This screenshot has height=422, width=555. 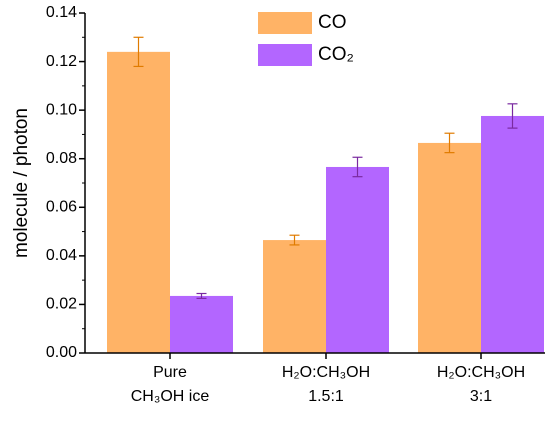 I want to click on x-tick-label: CH₃OH ice, so click(x=170, y=396).